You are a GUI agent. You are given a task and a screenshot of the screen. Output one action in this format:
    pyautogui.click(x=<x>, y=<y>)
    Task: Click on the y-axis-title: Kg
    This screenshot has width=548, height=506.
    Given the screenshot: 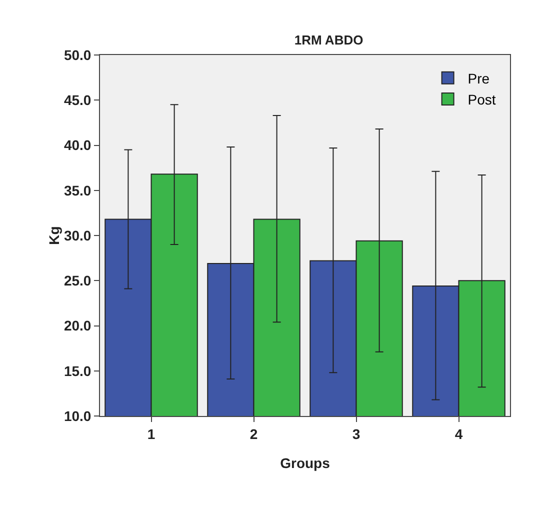 What is the action you would take?
    pyautogui.click(x=54, y=235)
    